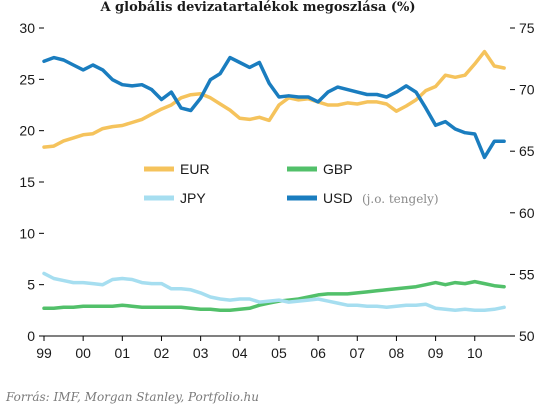  I want to click on y-left-tick-label: 5, so click(31, 285).